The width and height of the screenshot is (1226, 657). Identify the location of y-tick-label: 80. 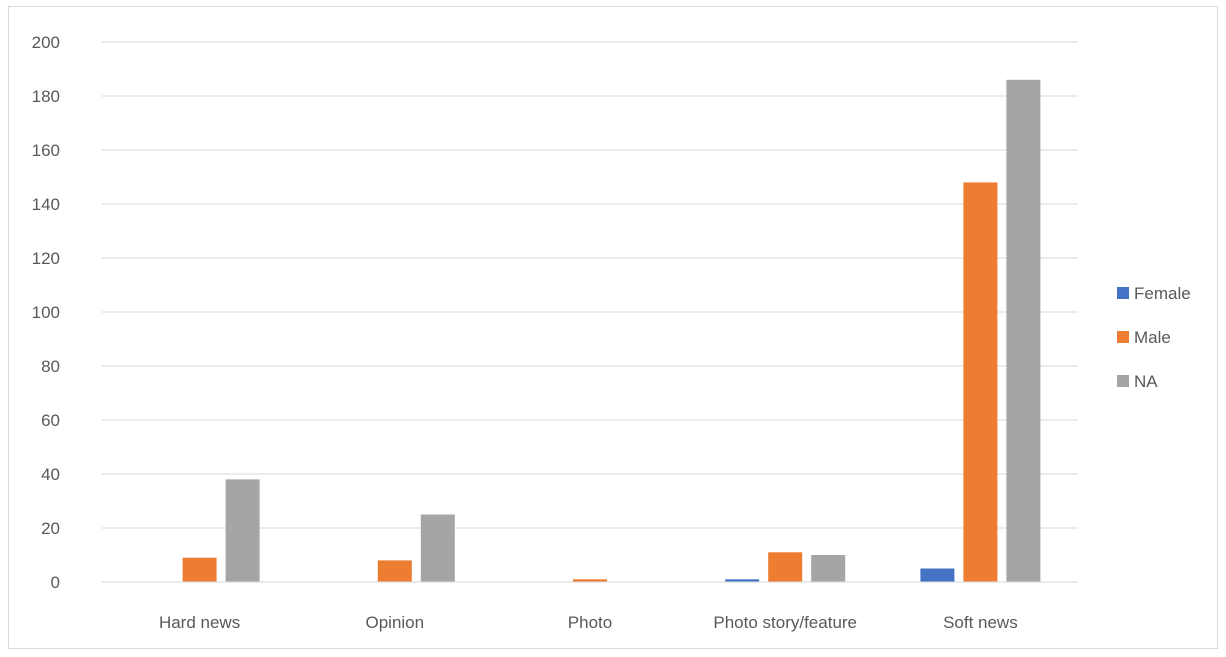
(50, 366).